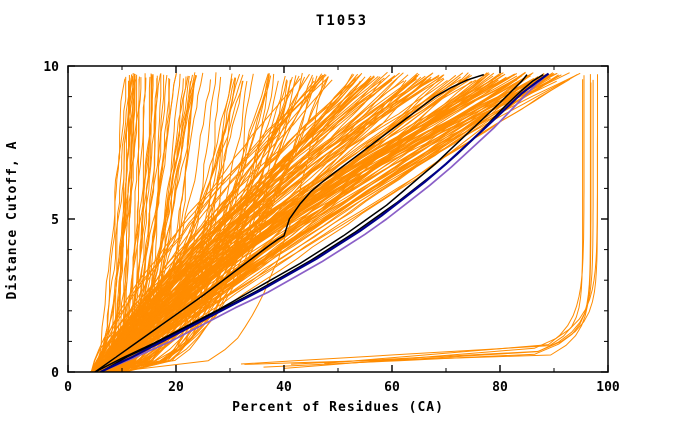 The height and width of the screenshot is (440, 680). What do you see at coordinates (55, 220) in the screenshot?
I see `y-tick-label: 5` at bounding box center [55, 220].